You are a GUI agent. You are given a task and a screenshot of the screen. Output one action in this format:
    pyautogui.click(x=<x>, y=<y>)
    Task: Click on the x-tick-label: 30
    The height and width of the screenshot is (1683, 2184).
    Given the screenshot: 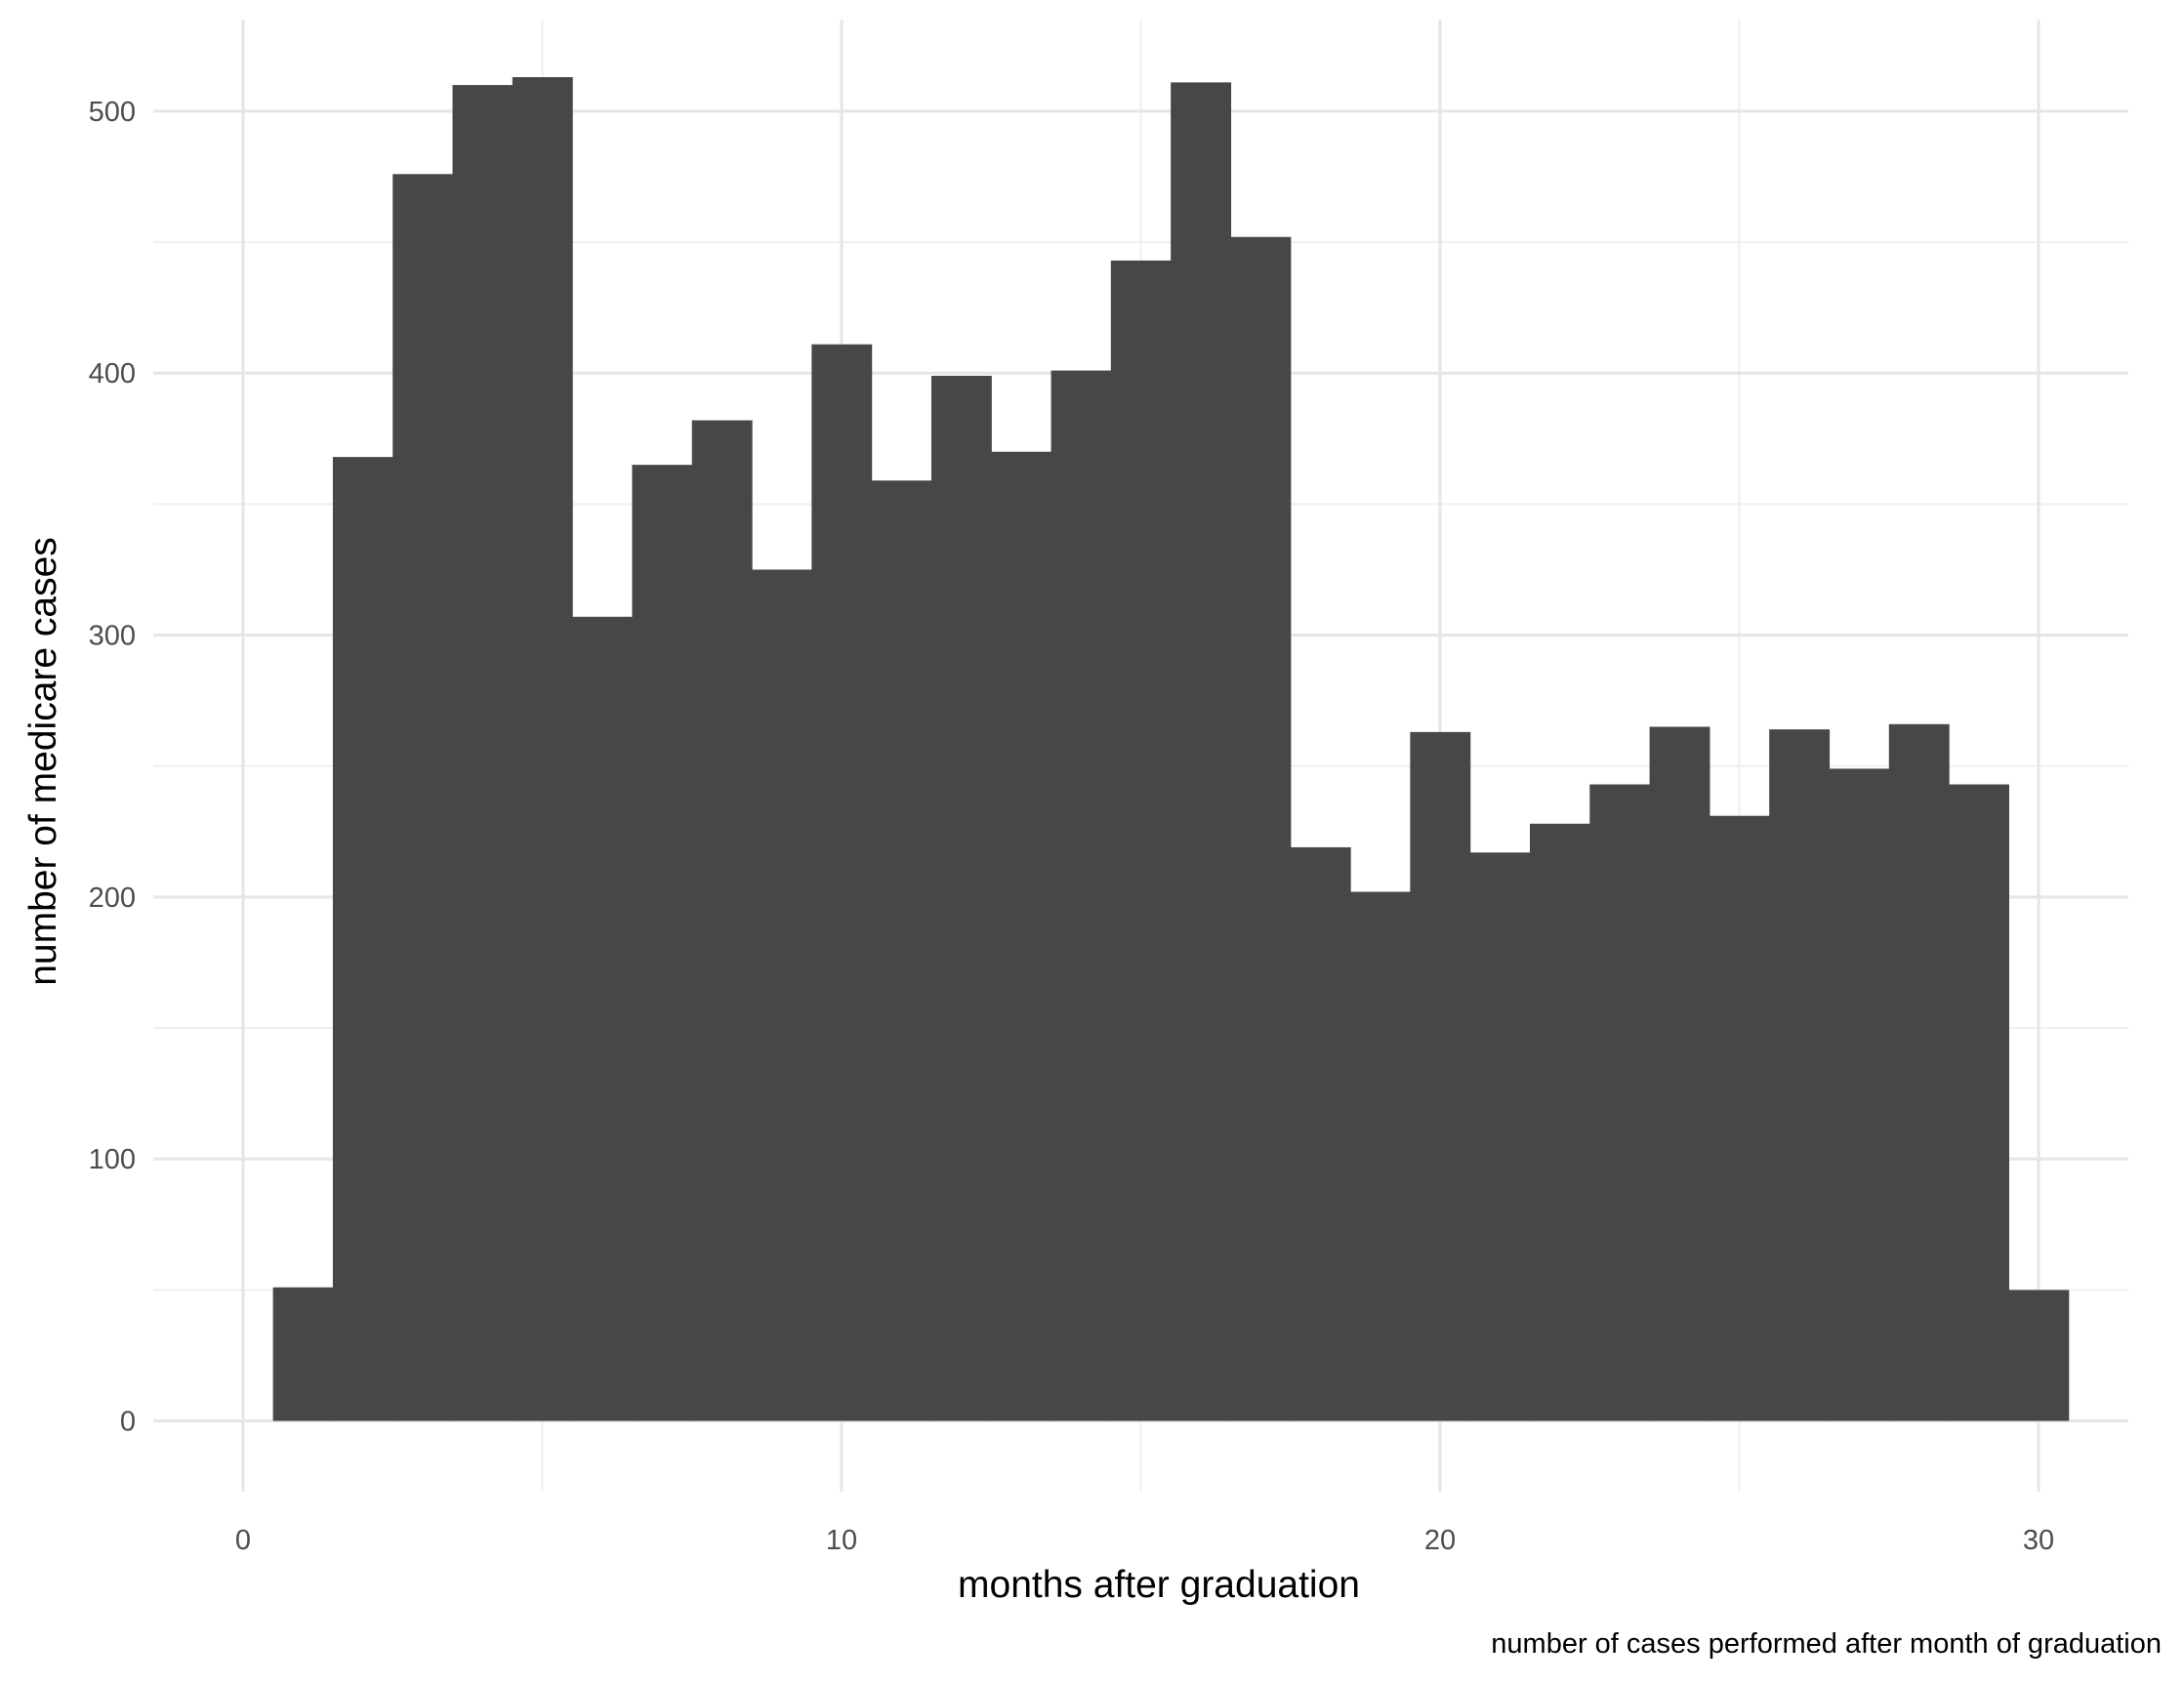 What is the action you would take?
    pyautogui.click(x=2038, y=1540)
    